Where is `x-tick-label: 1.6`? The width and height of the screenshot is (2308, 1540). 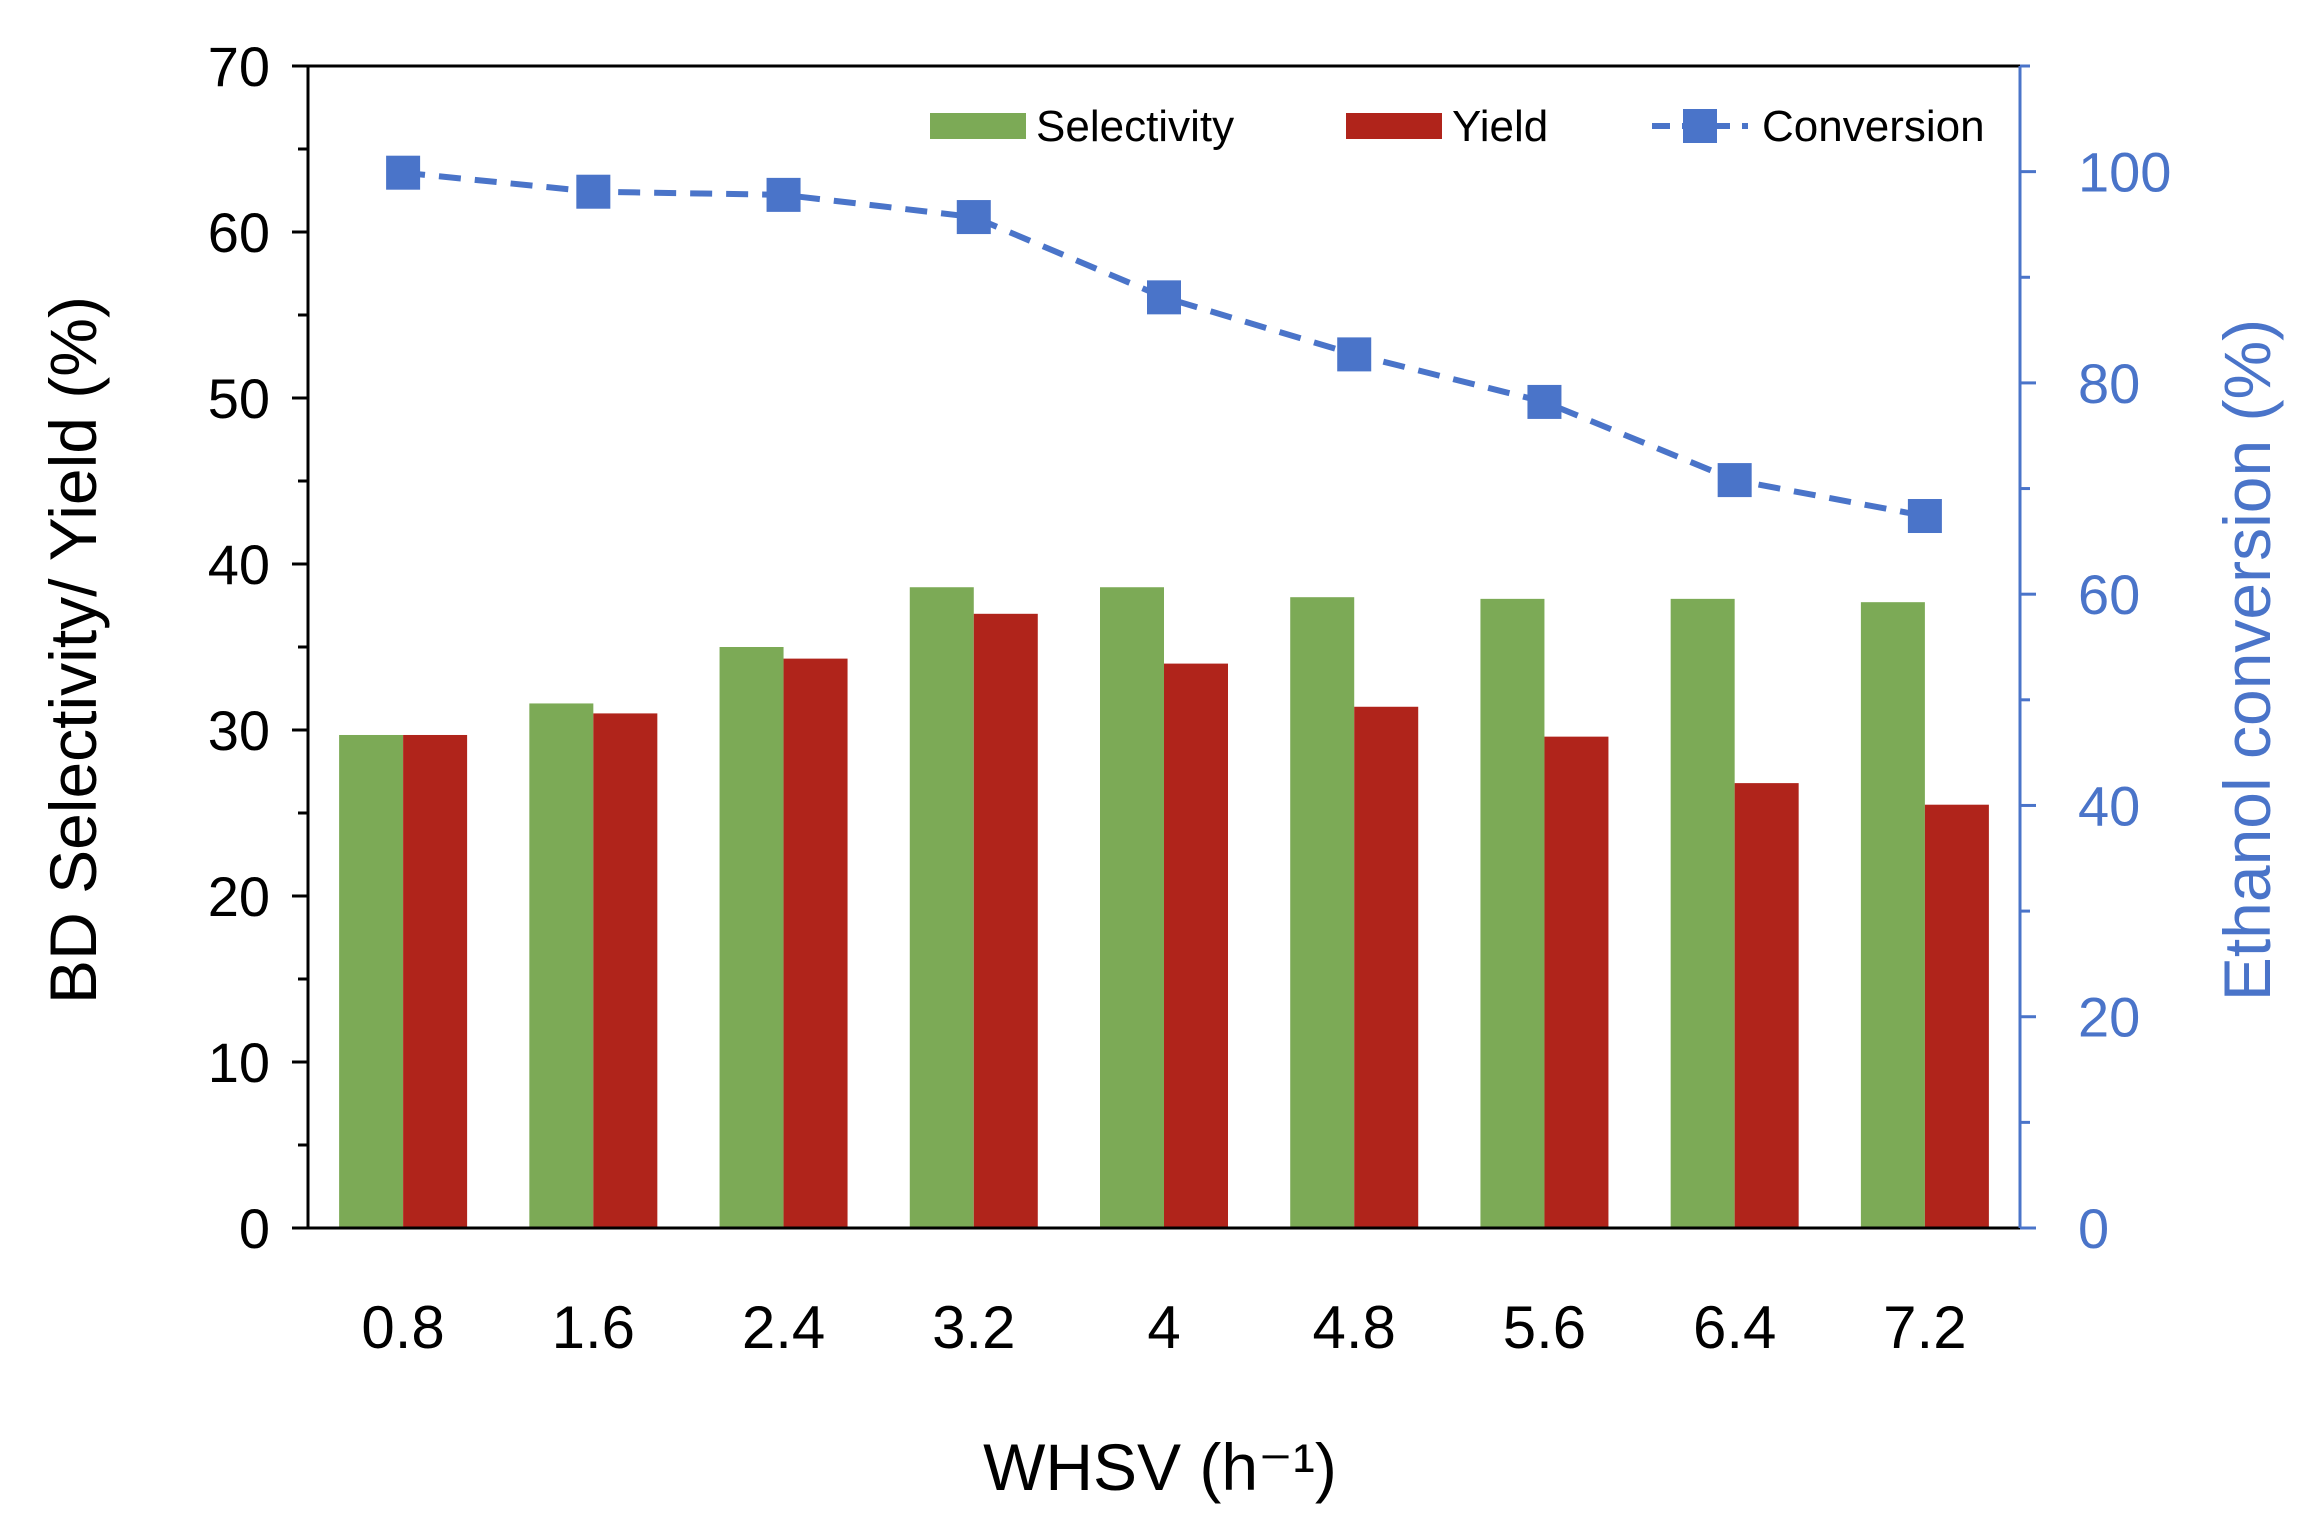 x-tick-label: 1.6 is located at coordinates (593, 1327).